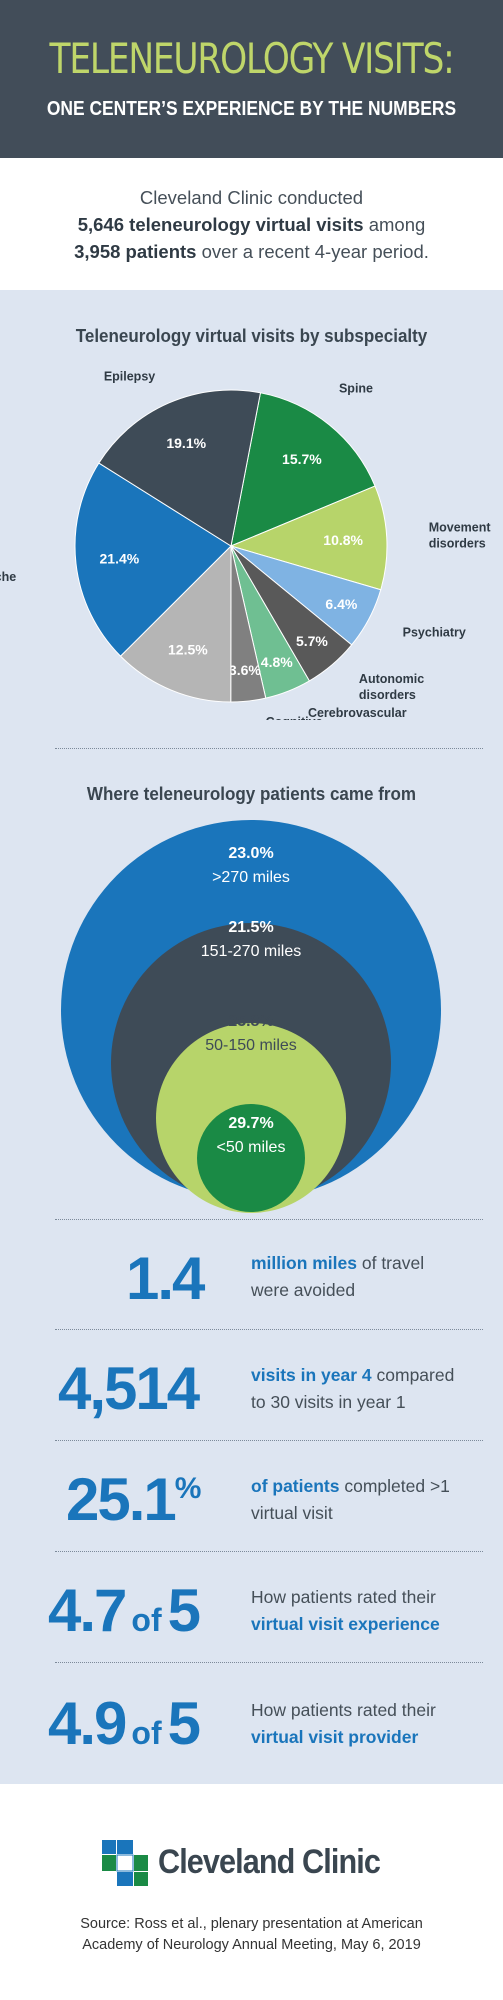 This screenshot has height=2000, width=503. Describe the element at coordinates (338, 1276) in the screenshot. I see `stat-text: of travel were avoided` at that location.